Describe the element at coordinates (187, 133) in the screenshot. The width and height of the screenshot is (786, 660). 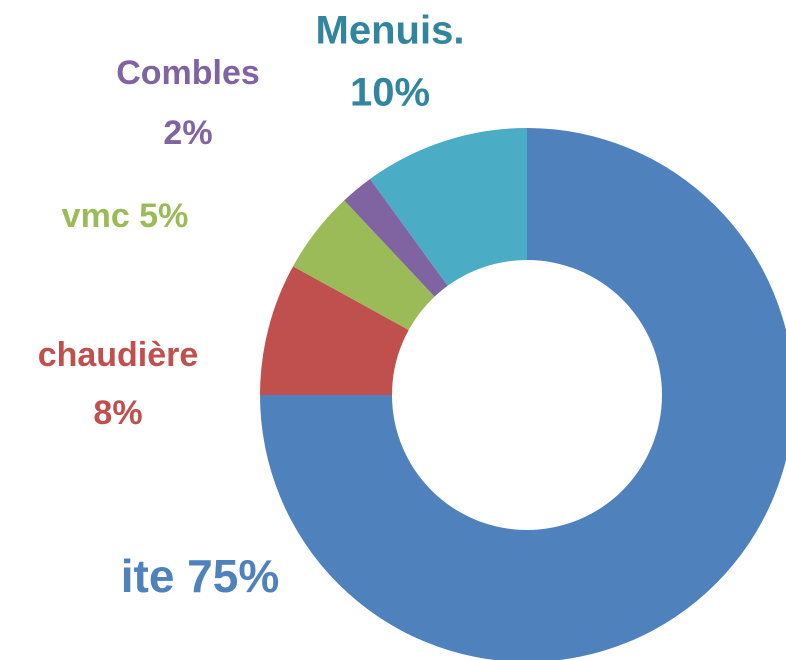
I see `value-label: 2%` at that location.